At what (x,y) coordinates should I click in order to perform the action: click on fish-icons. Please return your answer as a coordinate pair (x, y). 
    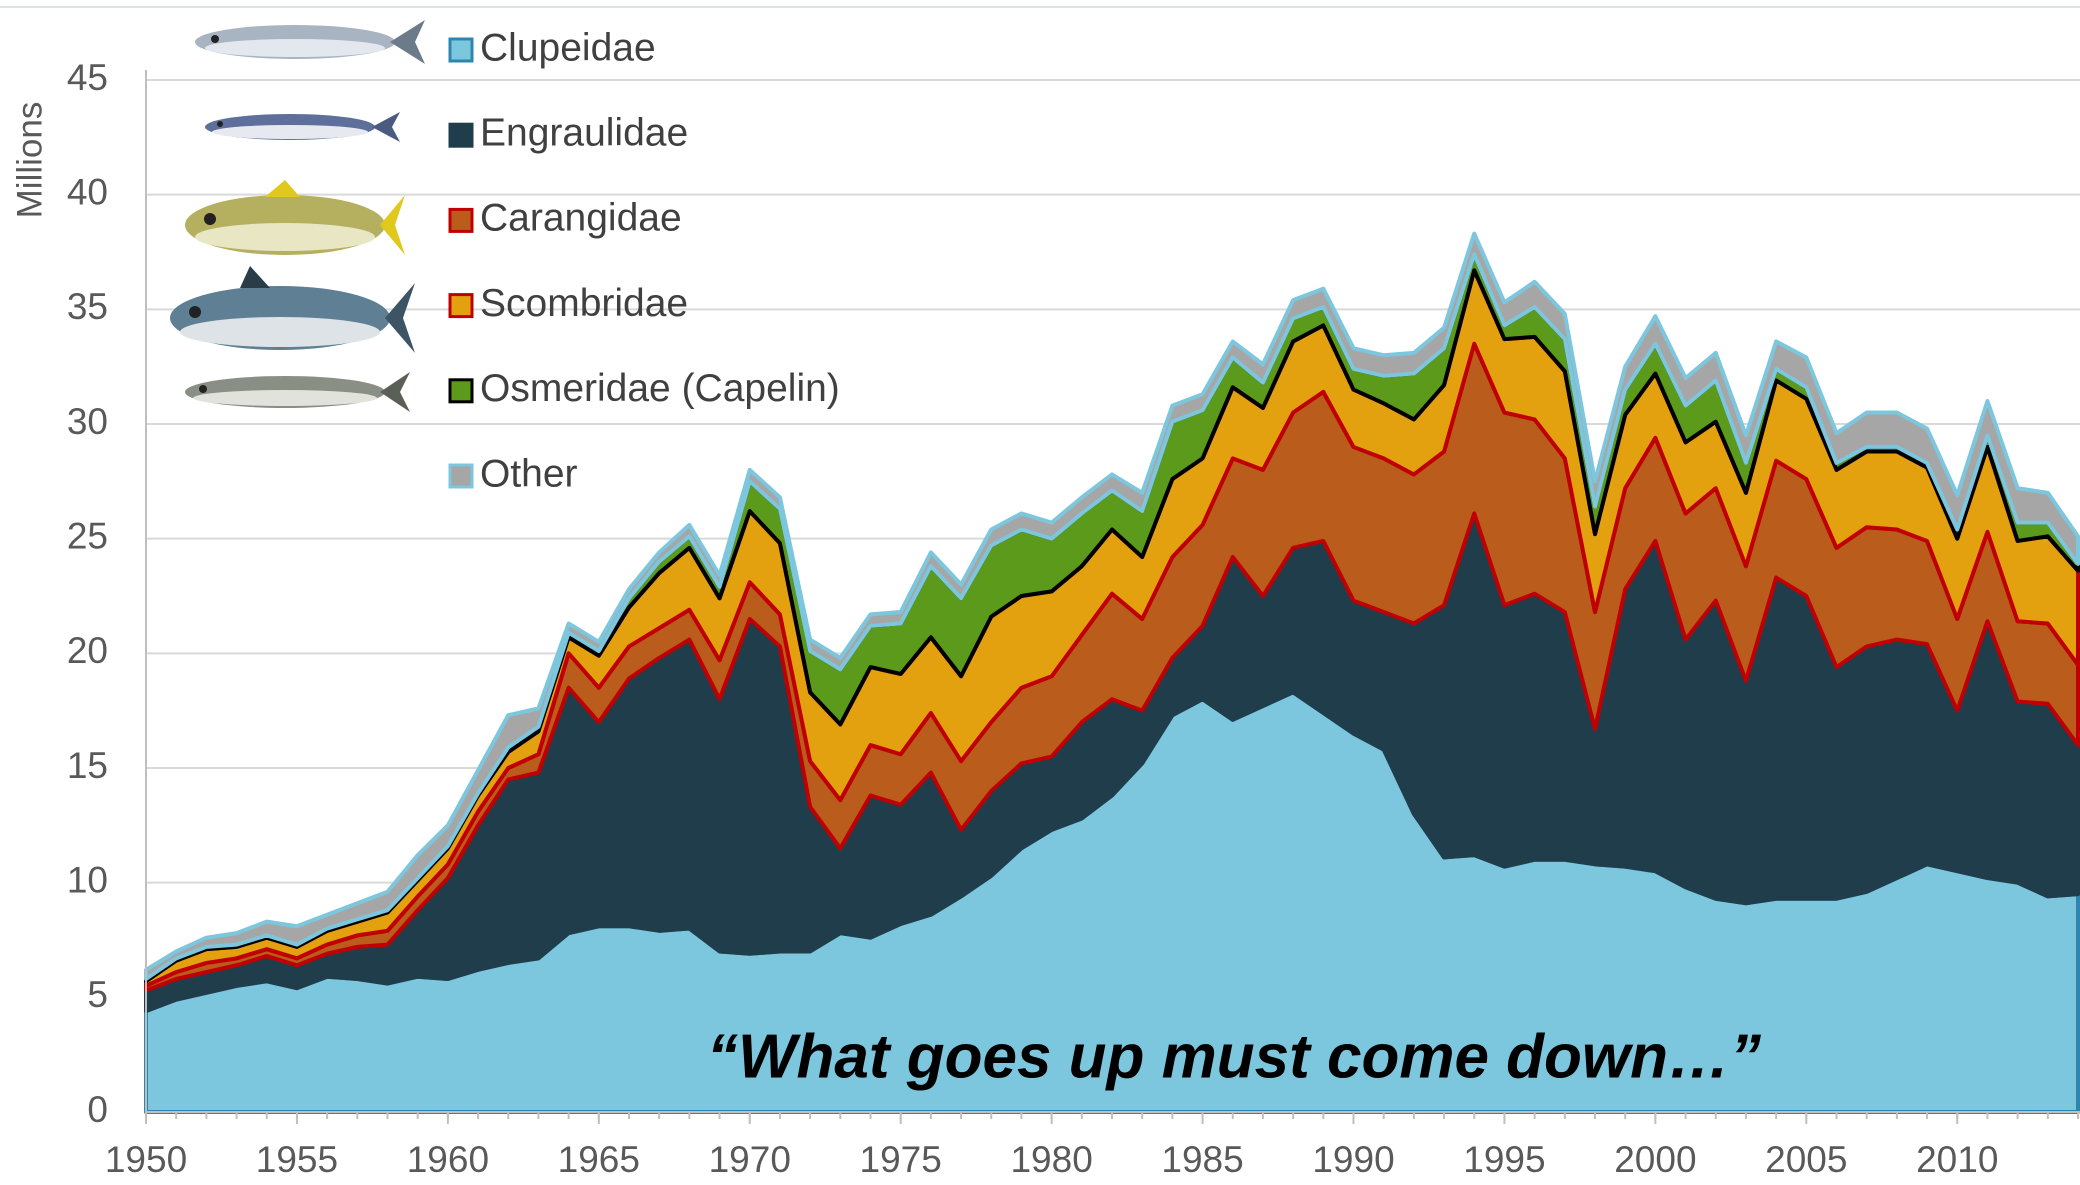
    Looking at the image, I should click on (297, 216).